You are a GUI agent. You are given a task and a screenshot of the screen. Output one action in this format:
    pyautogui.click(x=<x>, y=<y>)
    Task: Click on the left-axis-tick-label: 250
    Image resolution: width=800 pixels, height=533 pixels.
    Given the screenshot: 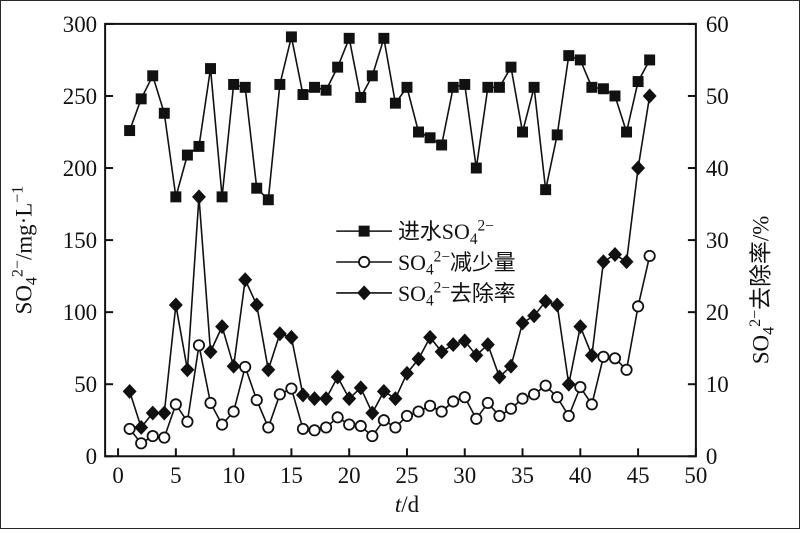 What is the action you would take?
    pyautogui.click(x=80, y=96)
    